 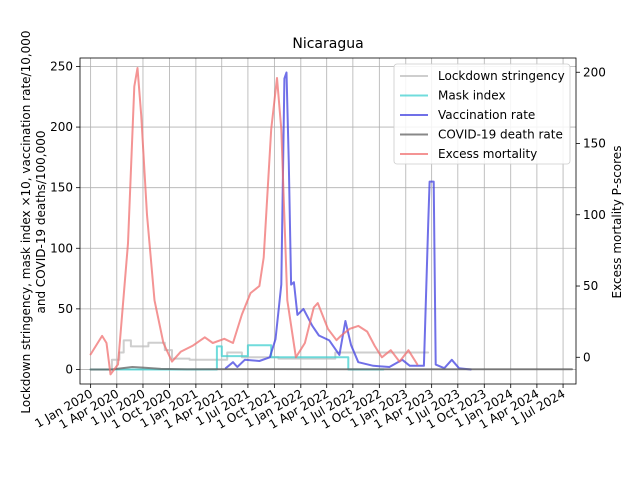 I want to click on left-tick-label: 250, so click(x=61, y=66).